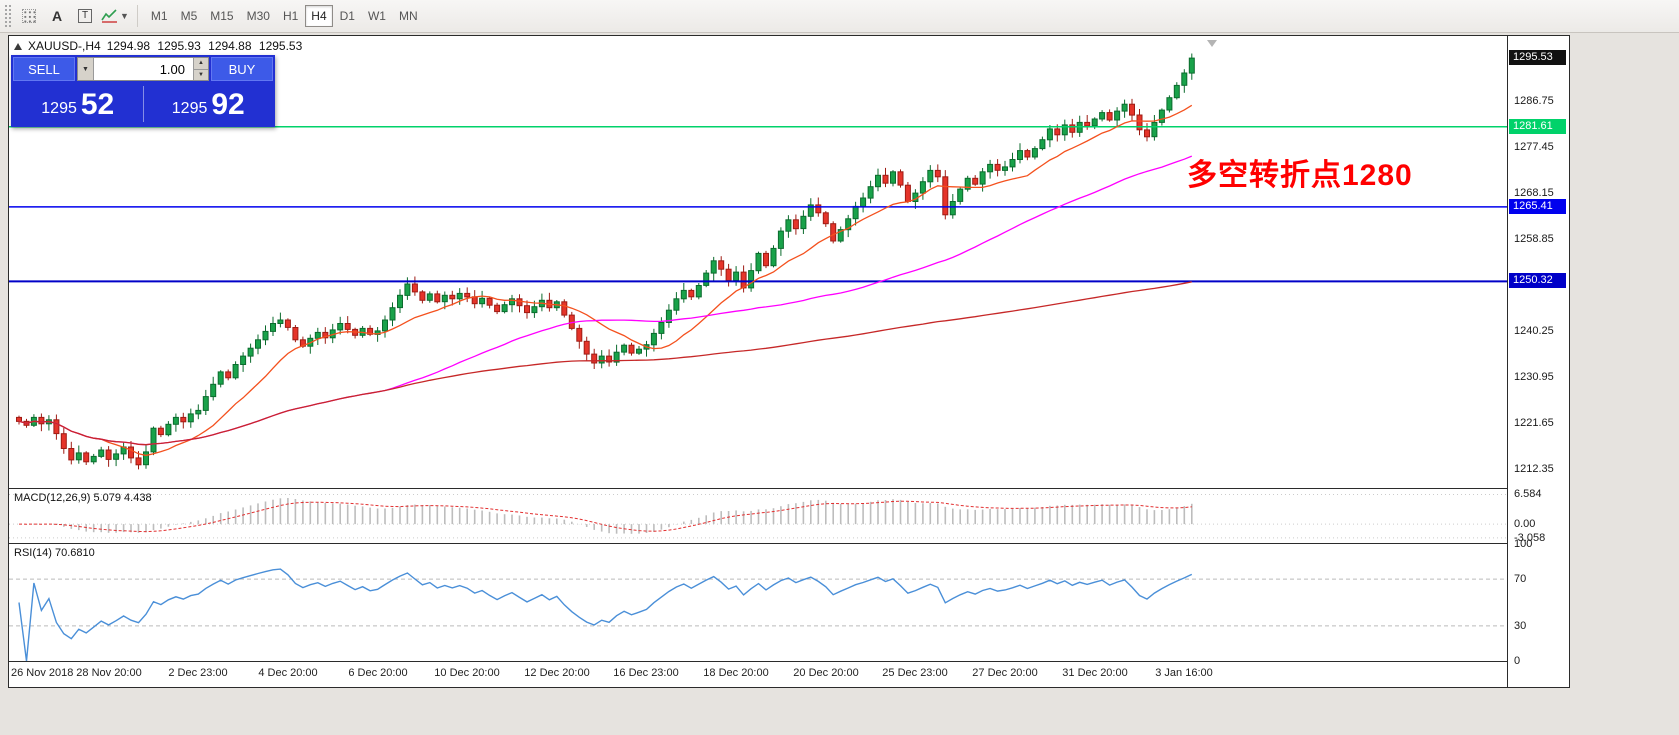 The image size is (1679, 735). Describe the element at coordinates (198, 673) in the screenshot. I see `time-axis-label: 2 Dec 23:00` at that location.